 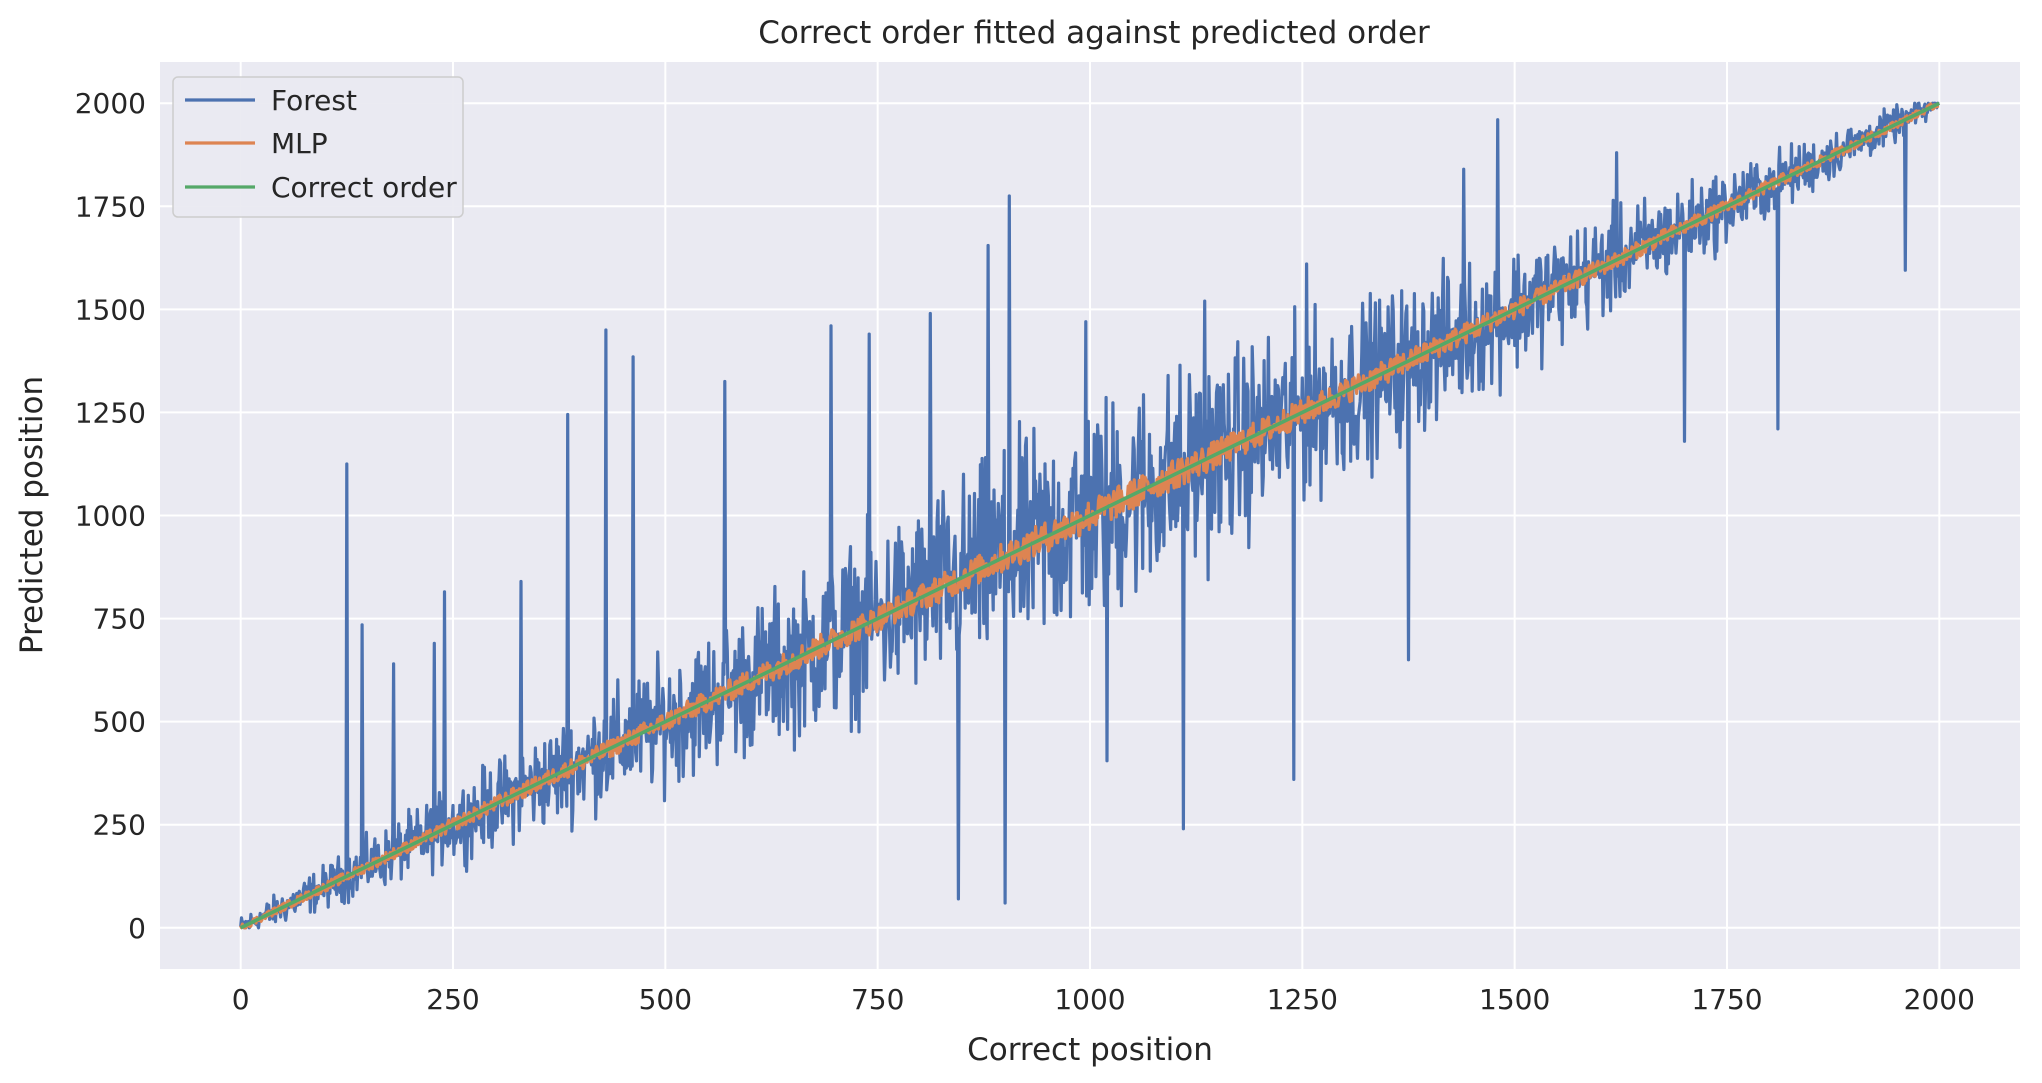 What do you see at coordinates (1514, 999) in the screenshot?
I see `x-tick-label: 1500` at bounding box center [1514, 999].